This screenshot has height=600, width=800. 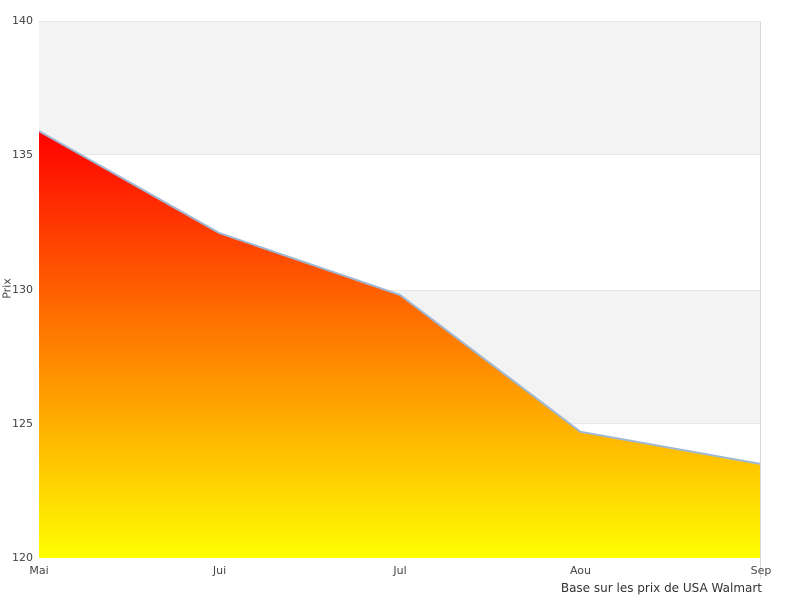 What do you see at coordinates (761, 570) in the screenshot?
I see `month-label: Sep` at bounding box center [761, 570].